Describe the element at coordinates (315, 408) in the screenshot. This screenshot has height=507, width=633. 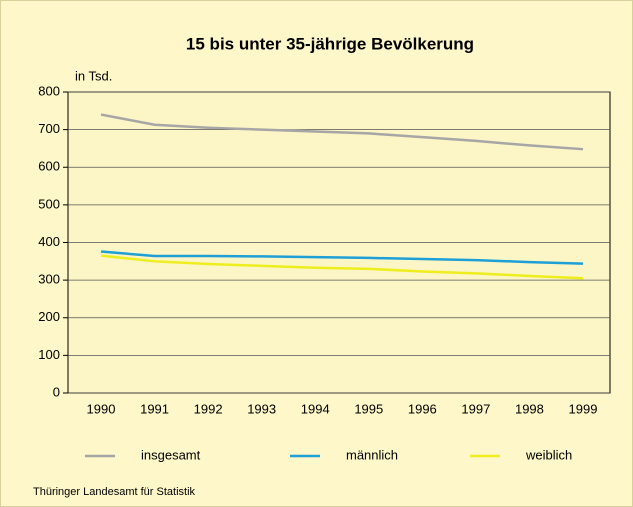
I see `x-tick-label: 1994` at that location.